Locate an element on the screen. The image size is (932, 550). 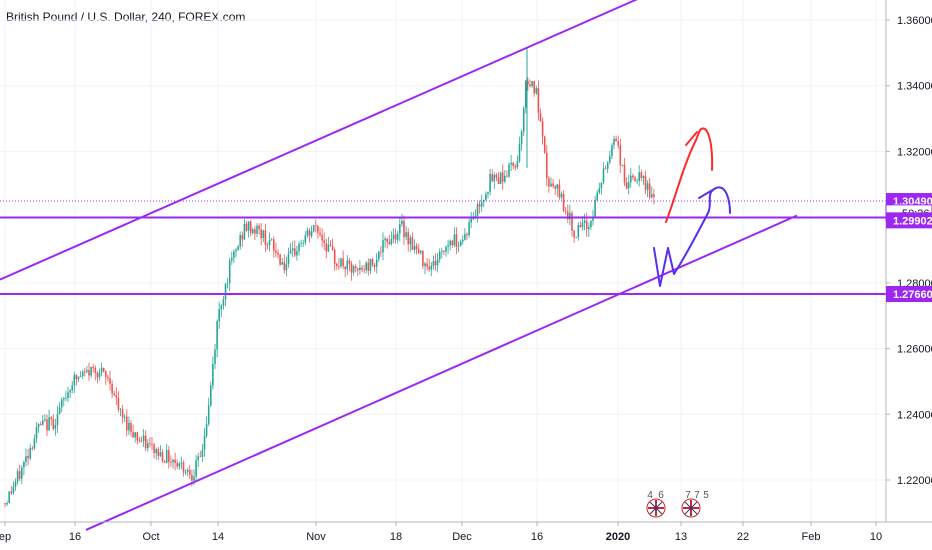
price-tick-label: 1.22000 is located at coordinates (914, 481).